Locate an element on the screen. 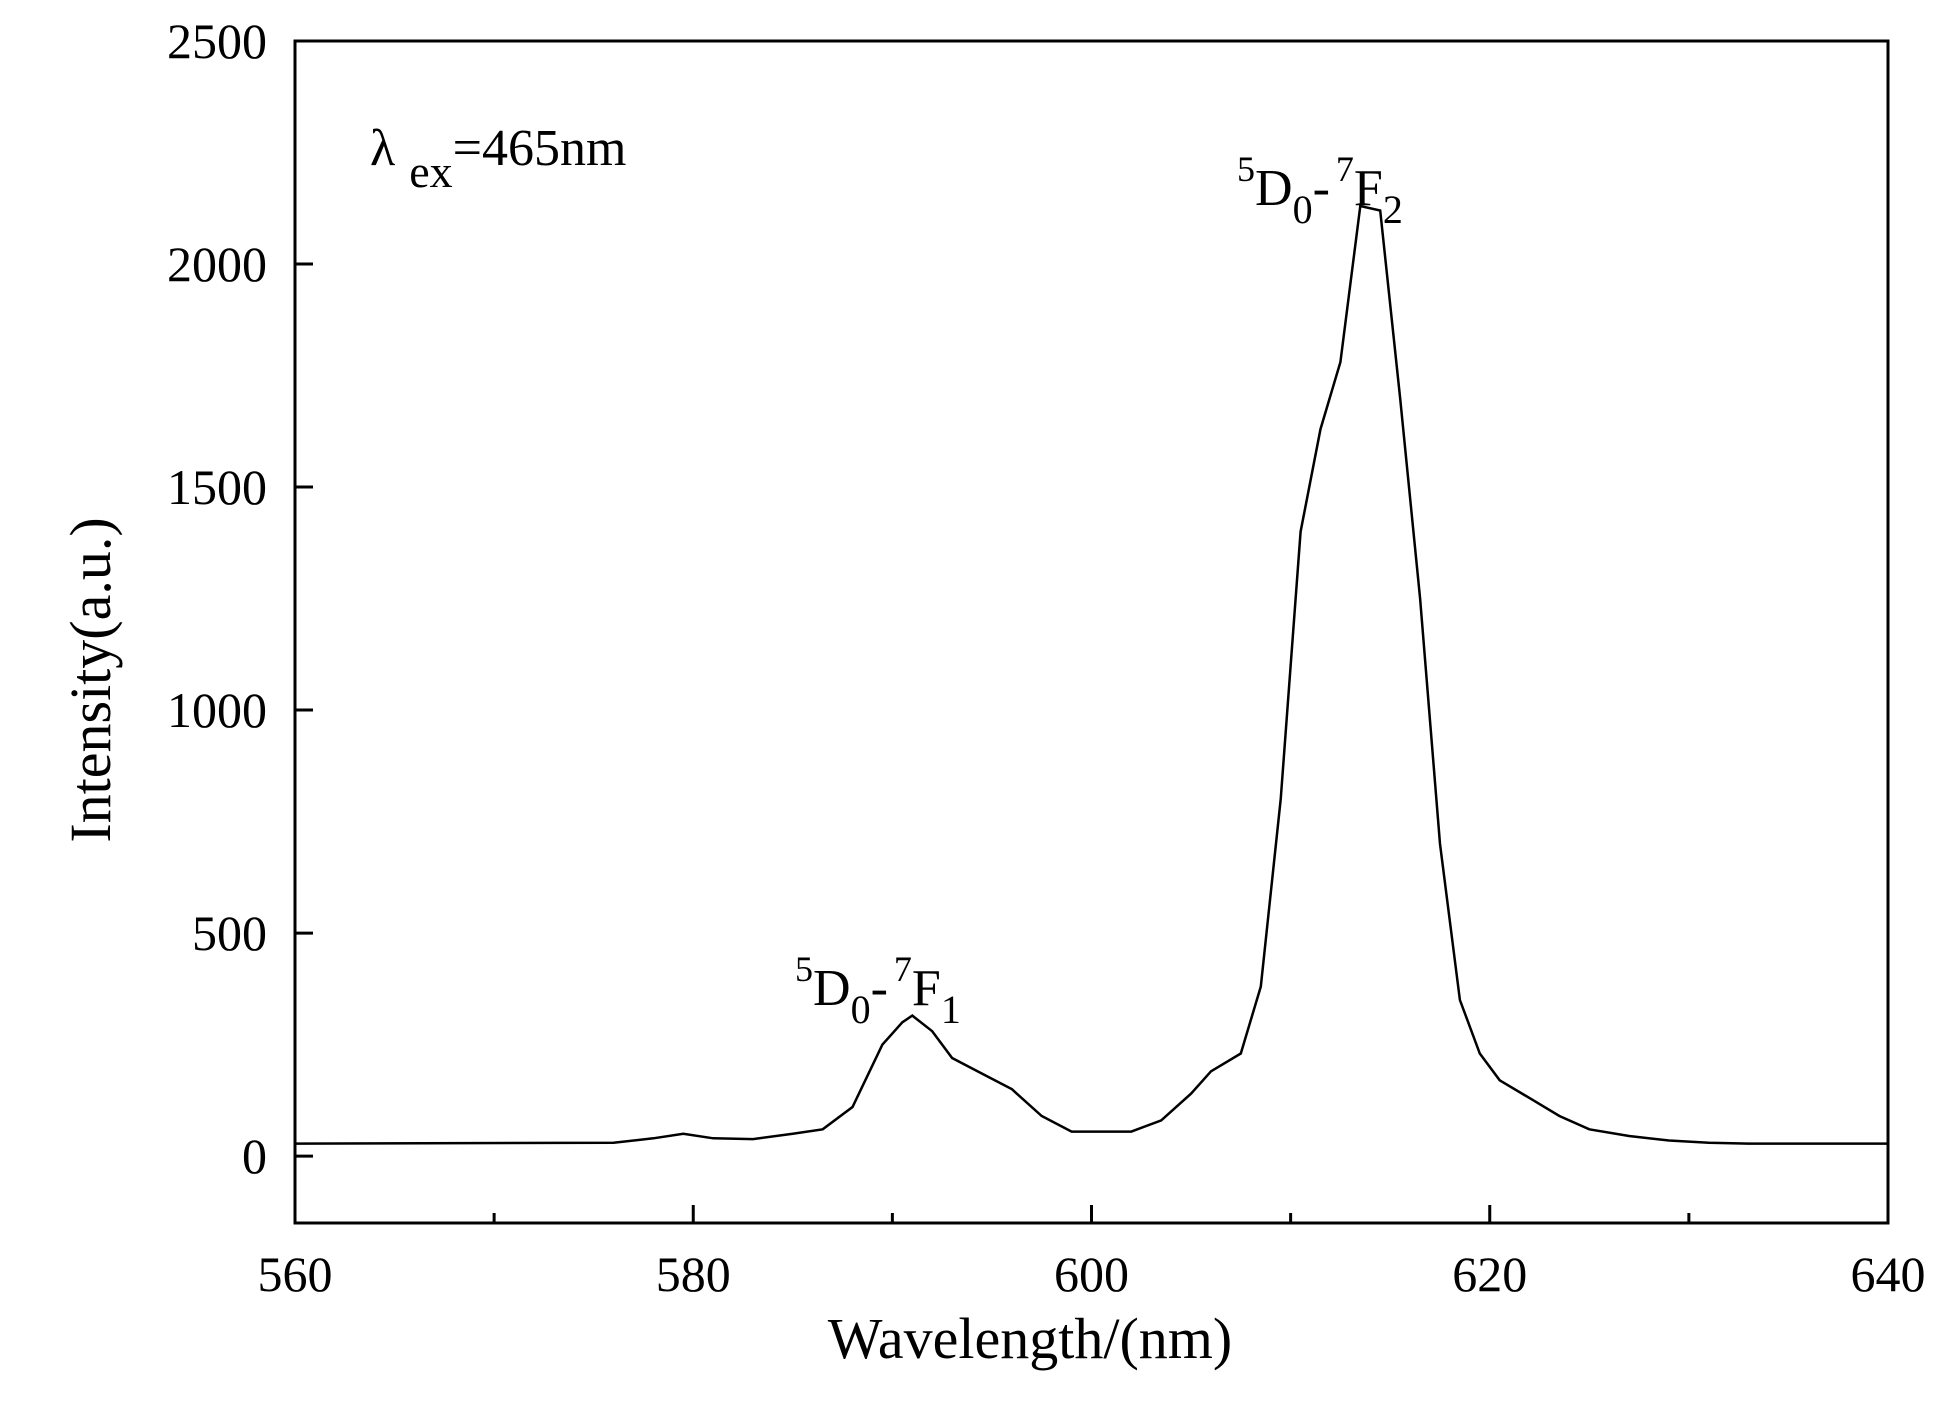 Image resolution: width=1951 pixels, height=1419 pixels. x-tick-label: 640 is located at coordinates (1888, 1274).